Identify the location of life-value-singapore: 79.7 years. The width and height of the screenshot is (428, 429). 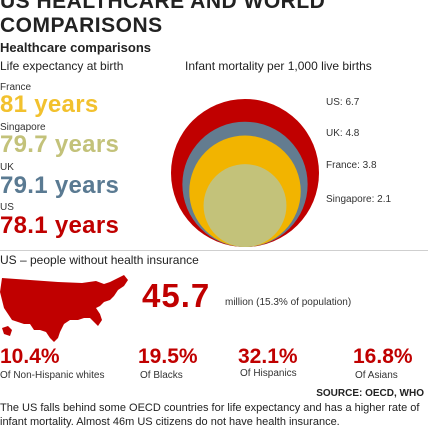
(60, 144).